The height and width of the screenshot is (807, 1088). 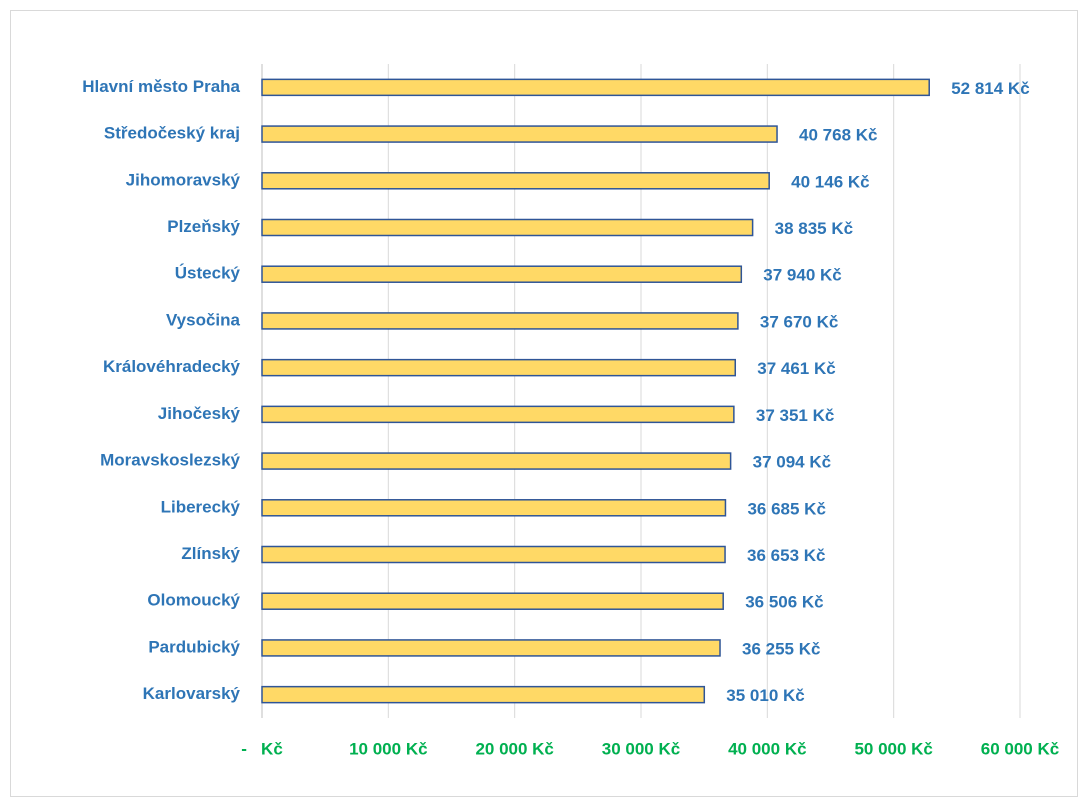 I want to click on value-label: 38 835 Kč, so click(x=814, y=228).